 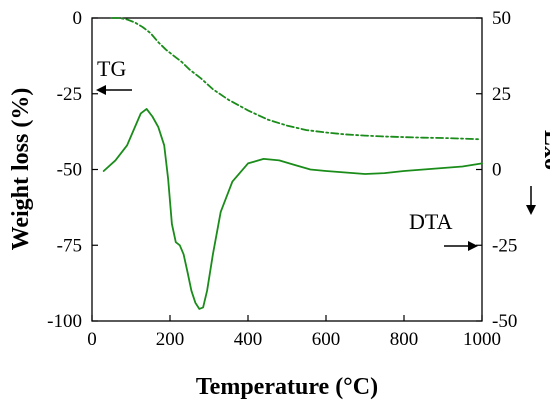 What do you see at coordinates (531, 200) in the screenshot?
I see `exo-down-arrow-icon` at bounding box center [531, 200].